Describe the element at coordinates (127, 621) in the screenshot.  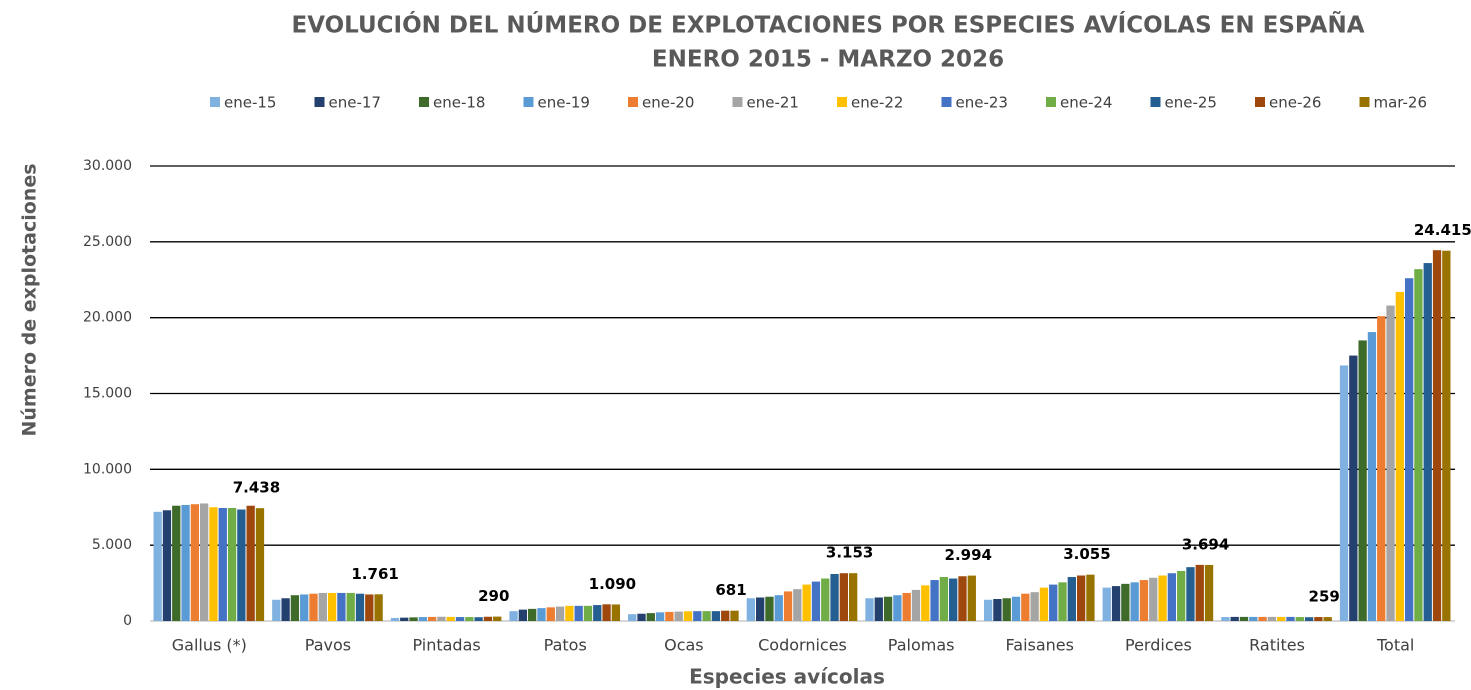
I see `y-tick-label: 0` at that location.